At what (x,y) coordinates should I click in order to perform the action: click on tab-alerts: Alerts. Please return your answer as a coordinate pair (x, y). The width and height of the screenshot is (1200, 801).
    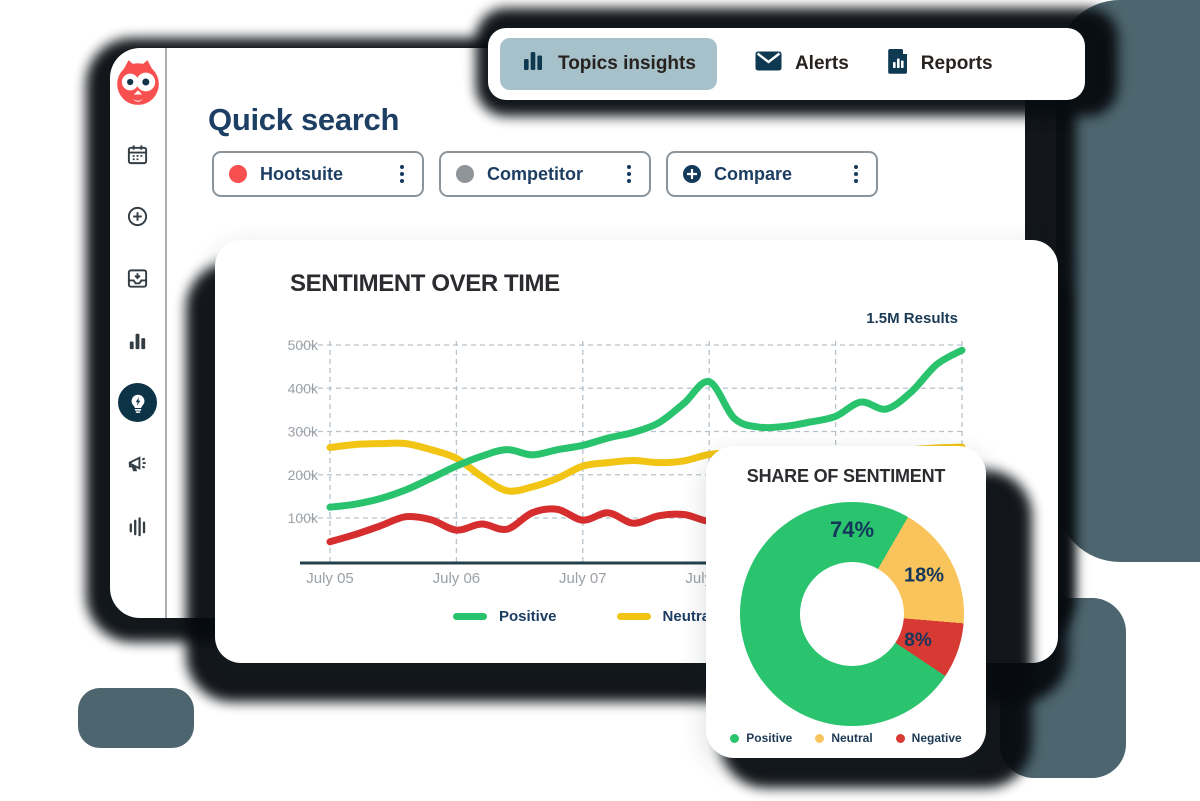
    Looking at the image, I should click on (802, 64).